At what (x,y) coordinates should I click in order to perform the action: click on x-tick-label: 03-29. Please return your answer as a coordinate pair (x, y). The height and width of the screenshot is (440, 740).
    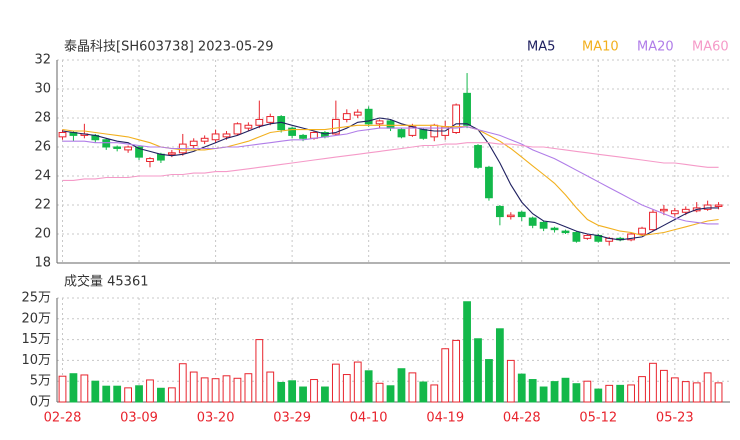
    Looking at the image, I should click on (292, 418).